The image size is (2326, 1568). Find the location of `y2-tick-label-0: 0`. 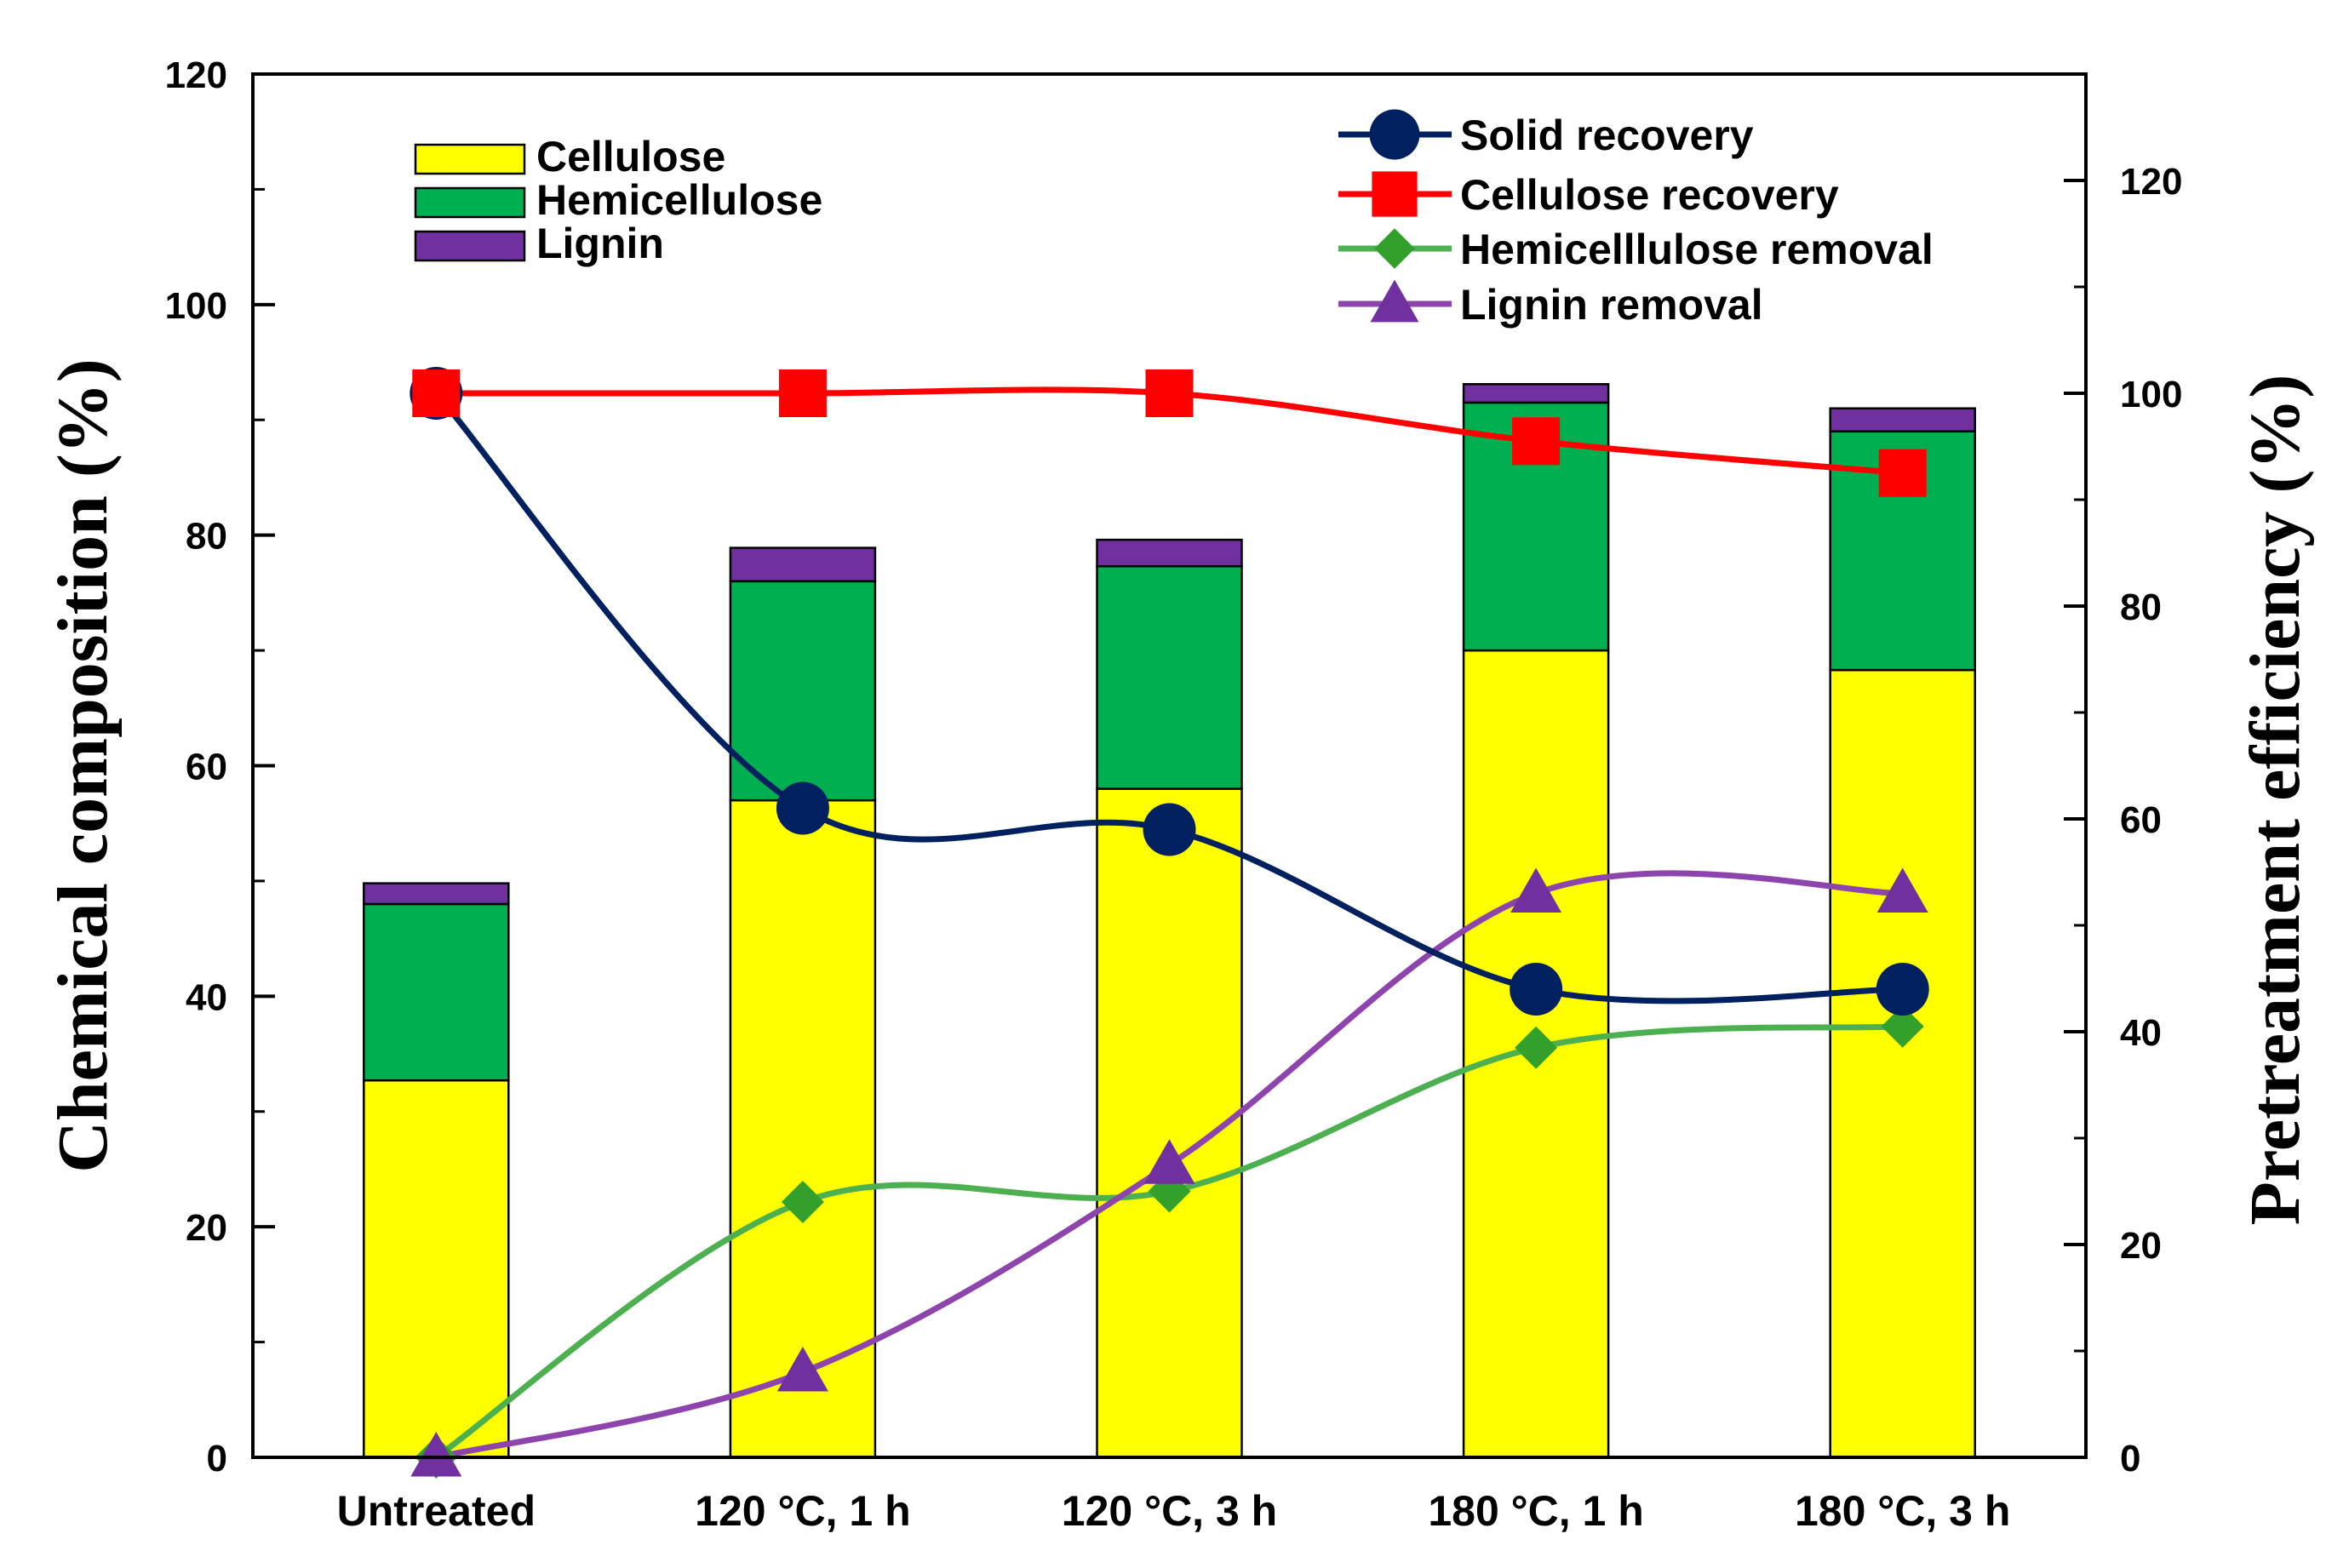

y2-tick-label-0: 0 is located at coordinates (2130, 1458).